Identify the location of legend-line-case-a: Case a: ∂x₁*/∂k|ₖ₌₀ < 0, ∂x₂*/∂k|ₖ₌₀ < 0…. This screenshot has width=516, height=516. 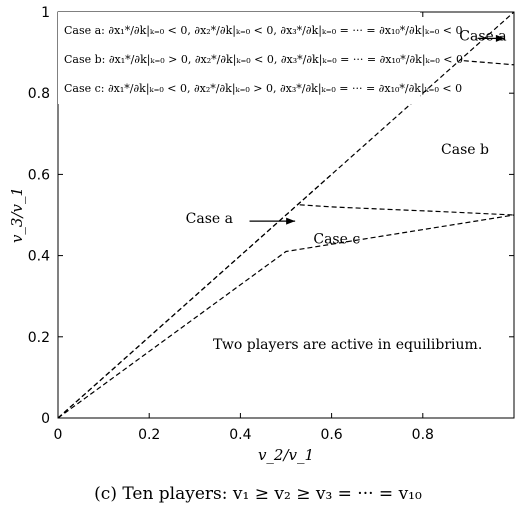
(263, 31).